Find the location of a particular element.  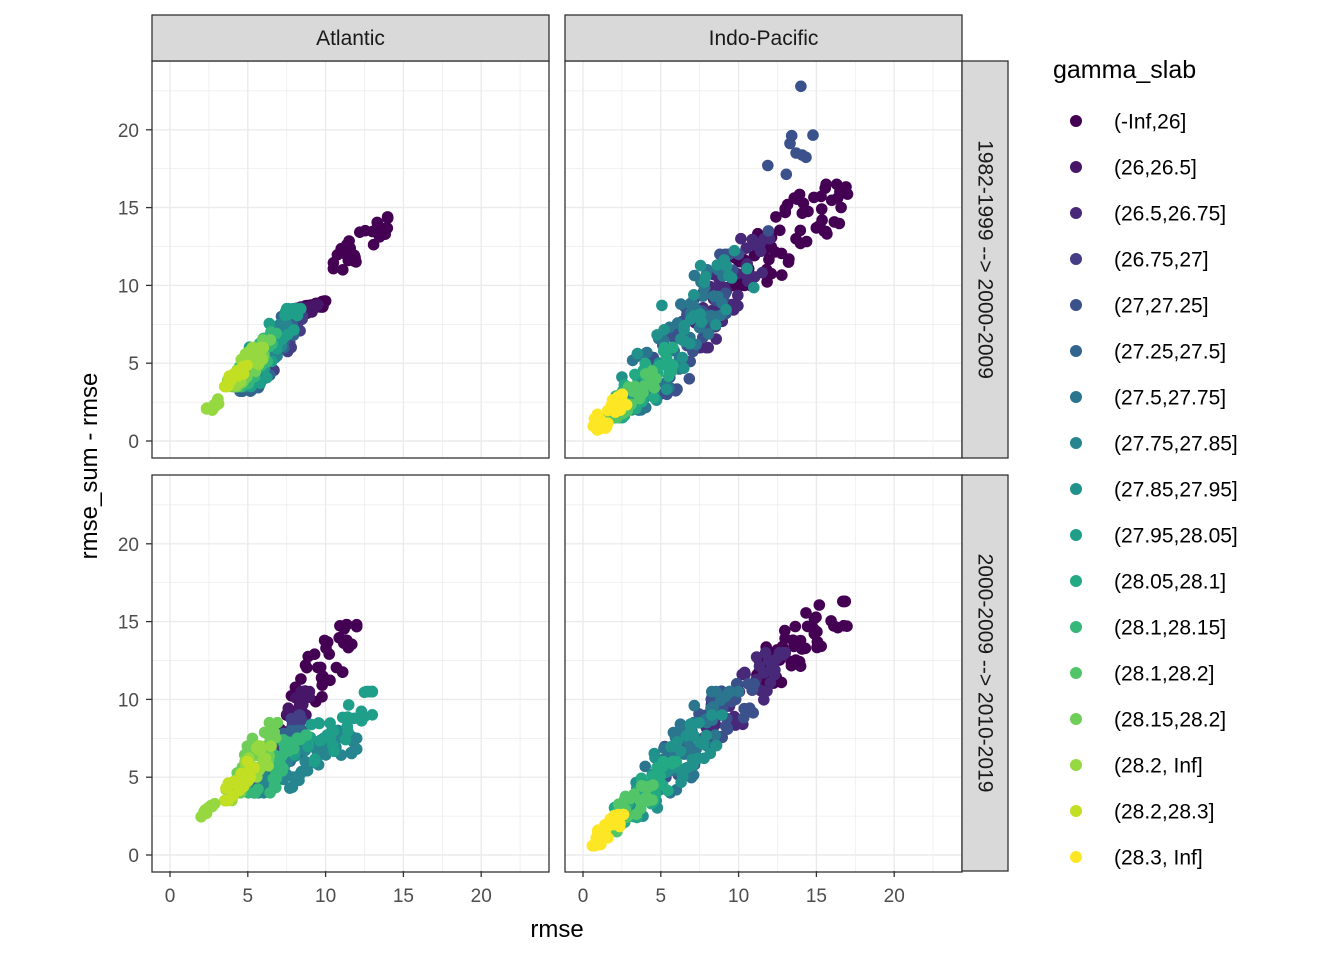

x-tick-label: 15 is located at coordinates (816, 896).